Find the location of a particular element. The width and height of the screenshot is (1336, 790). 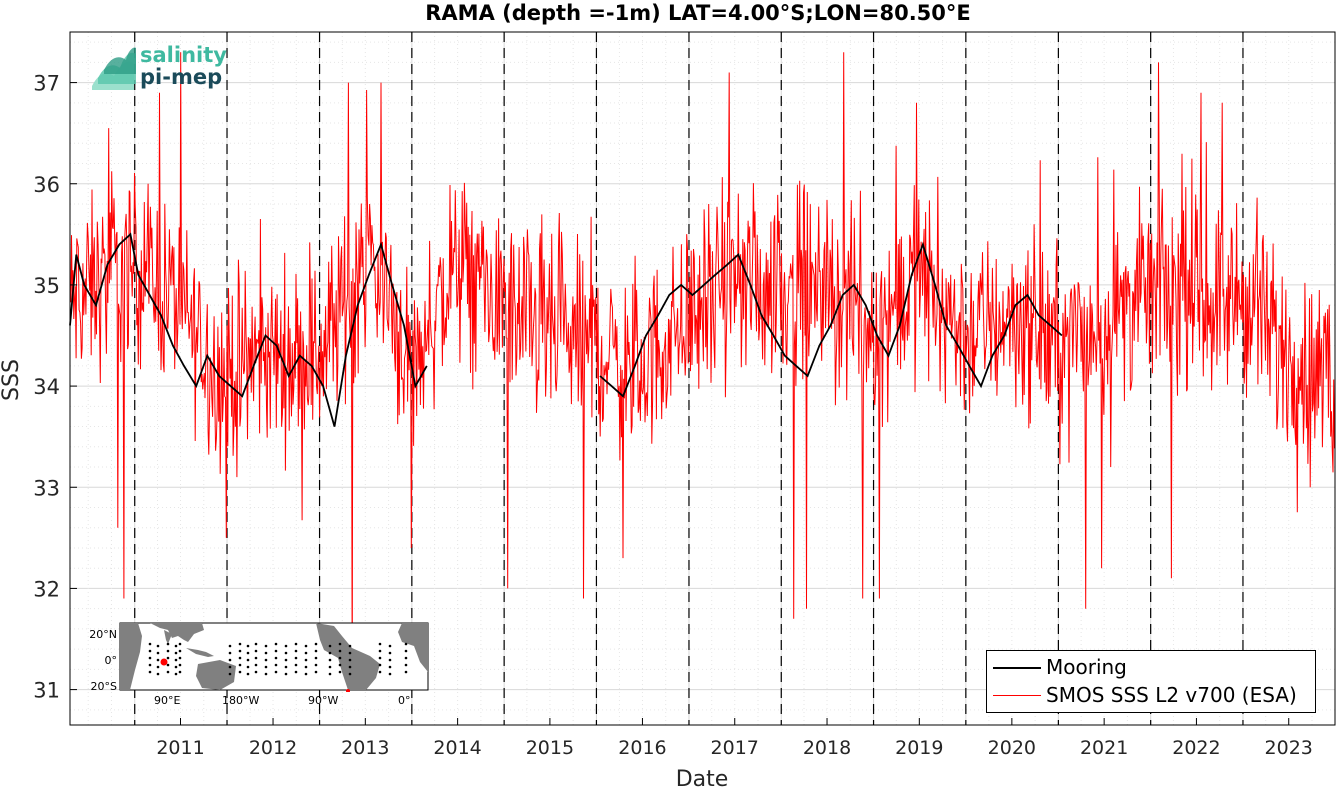

y-axis-label: SSS is located at coordinates (12, 380).